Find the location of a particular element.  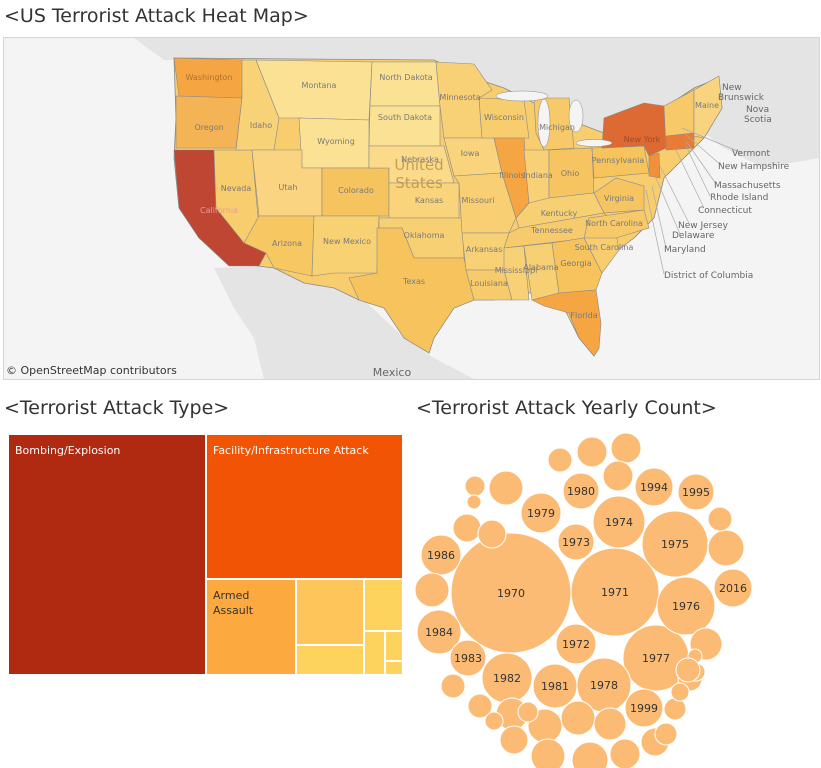

treemap-cell-armed-assault: Armed Assault is located at coordinates (251, 627).